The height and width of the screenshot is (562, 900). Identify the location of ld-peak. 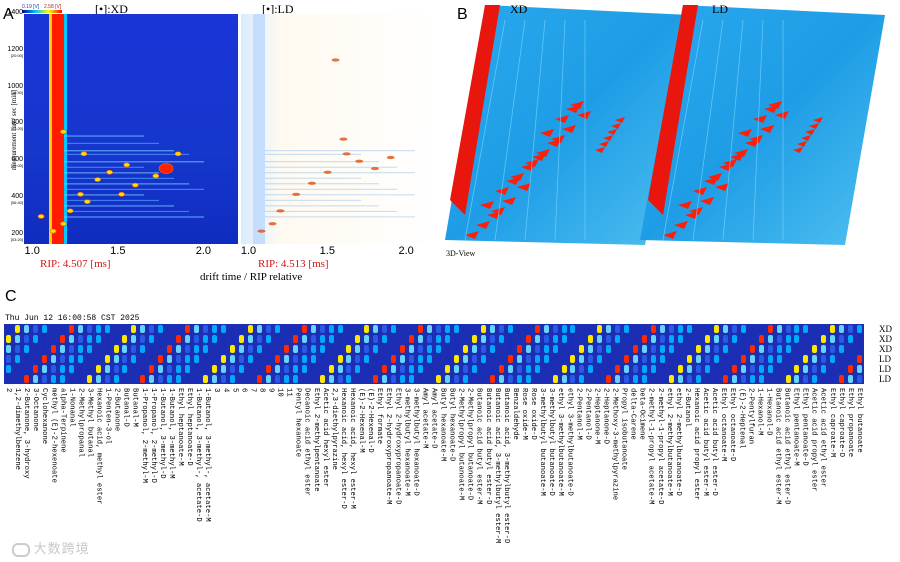
(311, 183).